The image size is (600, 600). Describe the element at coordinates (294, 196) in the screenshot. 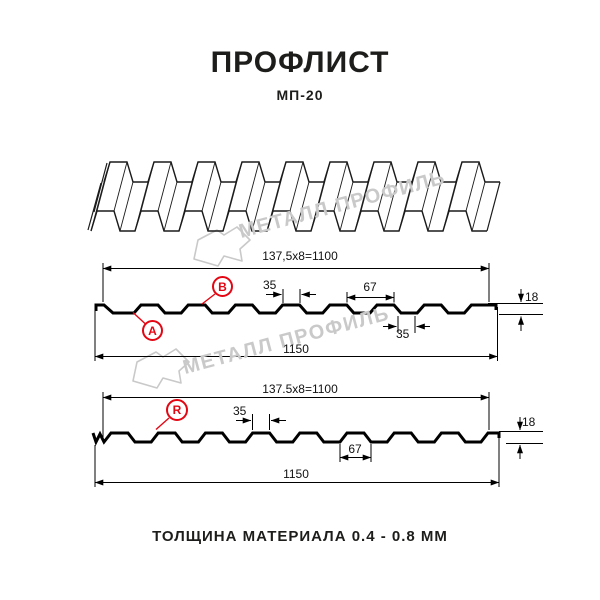

I see `perspective-view` at that location.